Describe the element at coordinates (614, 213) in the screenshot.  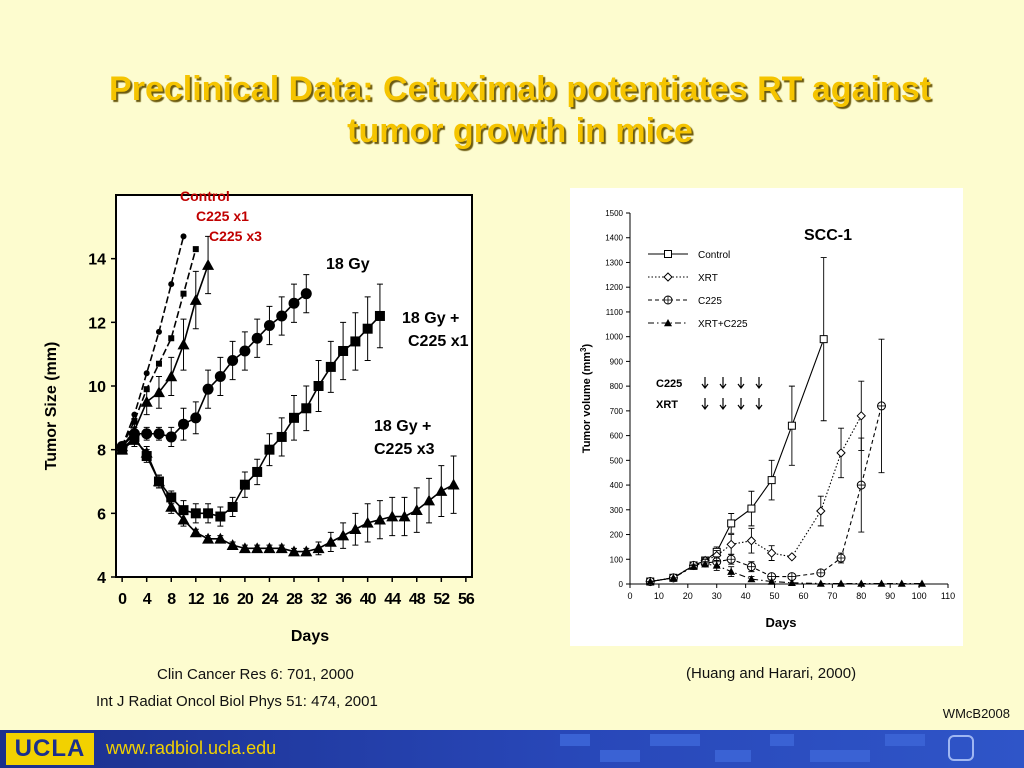
I see `y-tick-label: 1500` at that location.